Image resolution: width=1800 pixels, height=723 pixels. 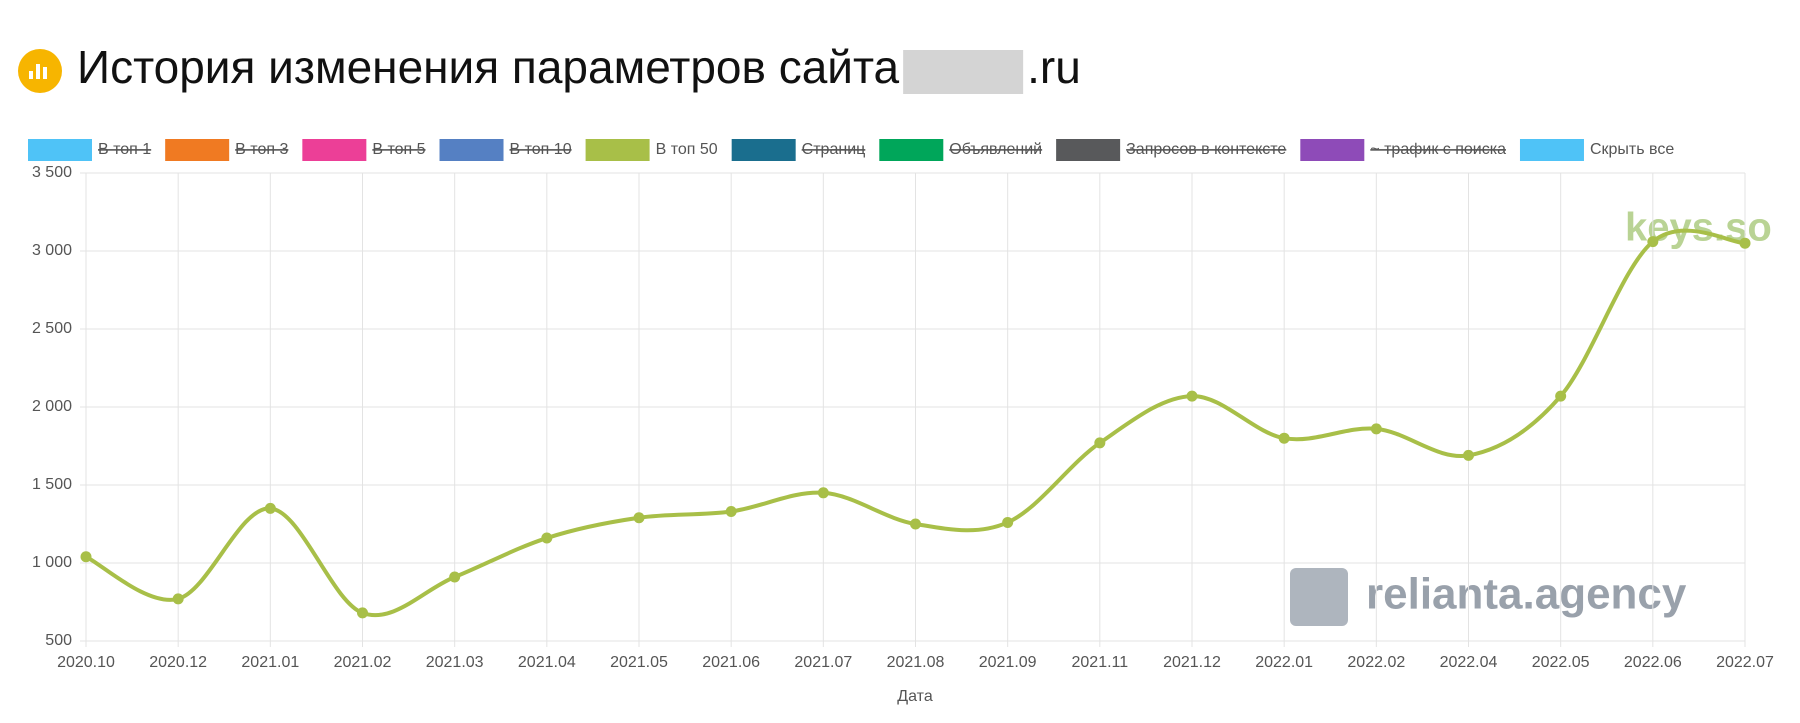 I want to click on x-tick-label: 2022.04, so click(x=1469, y=662).